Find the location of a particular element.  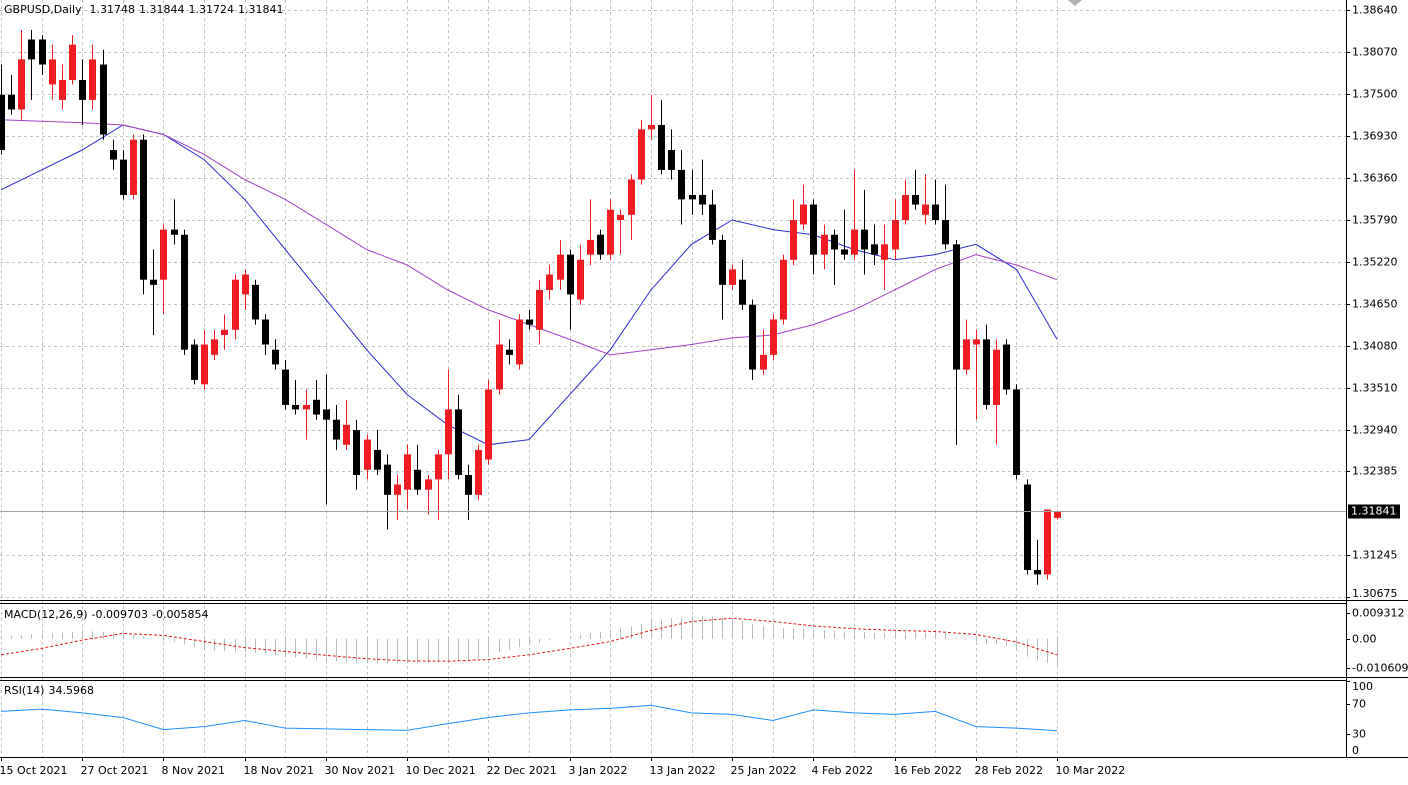

y-tick-label: 100 is located at coordinates (1362, 686).